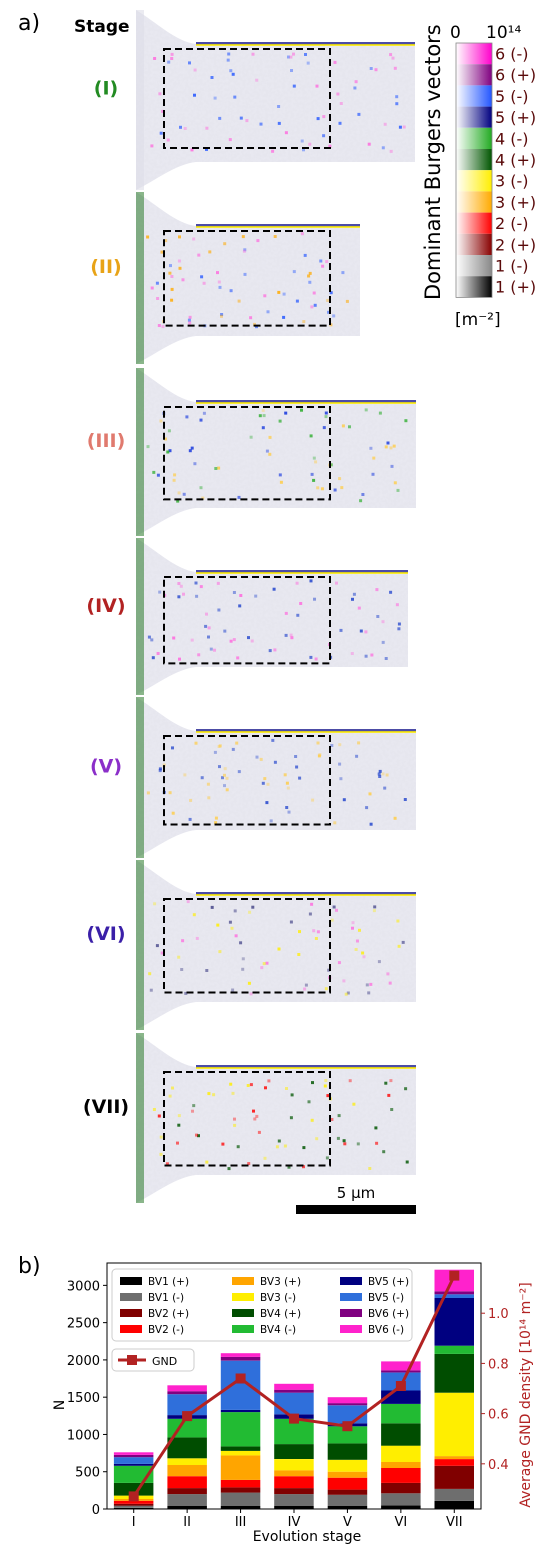 The width and height of the screenshot is (542, 1544). Describe the element at coordinates (164, 1361) in the screenshot. I see `gnd-legend-label: GND` at that location.